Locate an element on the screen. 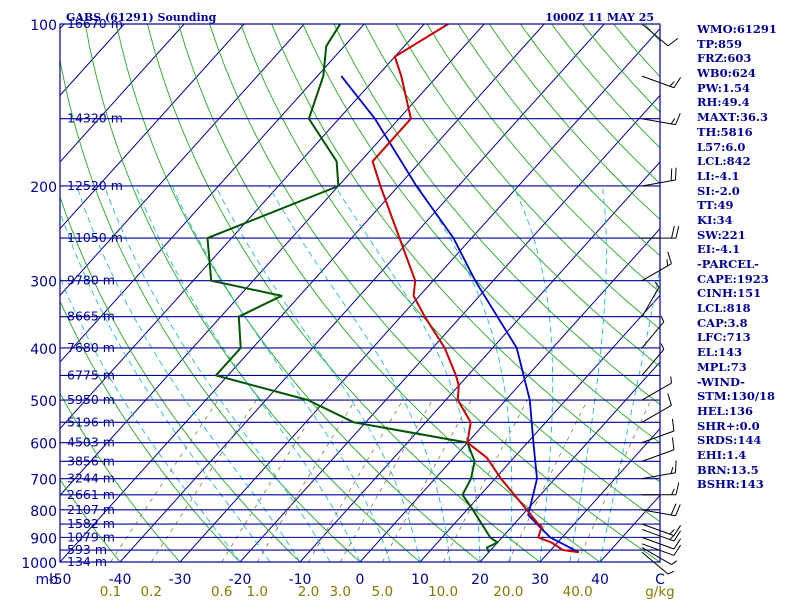 This screenshot has height=600, width=800. pressure-tick-label: 200 is located at coordinates (43, 188).